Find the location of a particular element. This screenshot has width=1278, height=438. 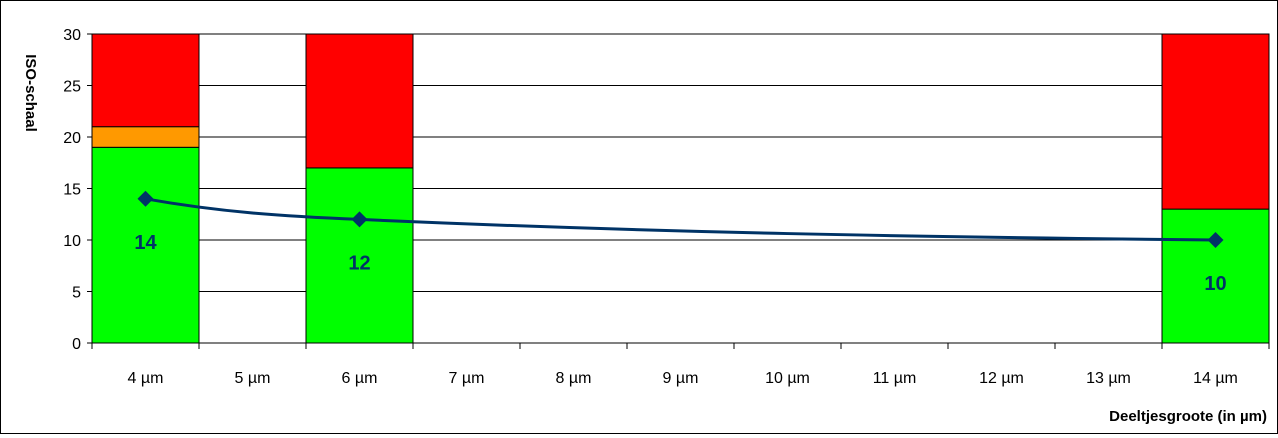

x-tick-label: 12 µm is located at coordinates (1001, 378).